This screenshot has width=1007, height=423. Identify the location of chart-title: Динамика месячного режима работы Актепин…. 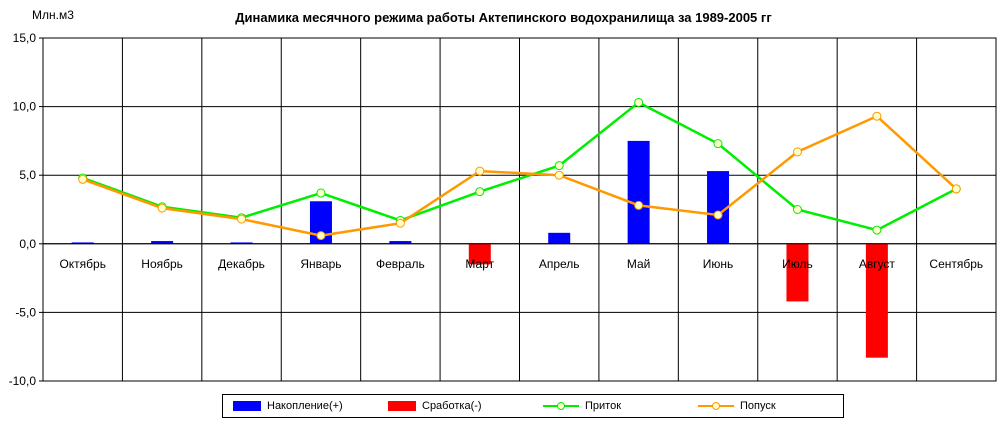
(503, 17).